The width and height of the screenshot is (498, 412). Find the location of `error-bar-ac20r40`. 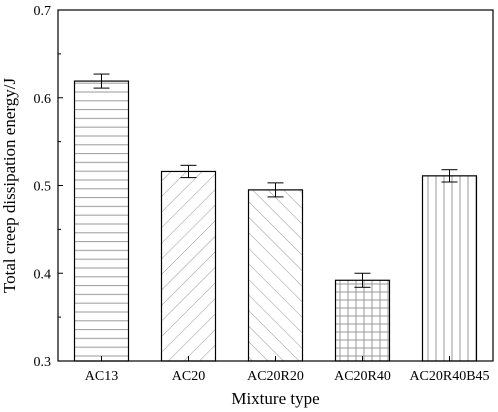

error-bar-ac20r40 is located at coordinates (362, 280).